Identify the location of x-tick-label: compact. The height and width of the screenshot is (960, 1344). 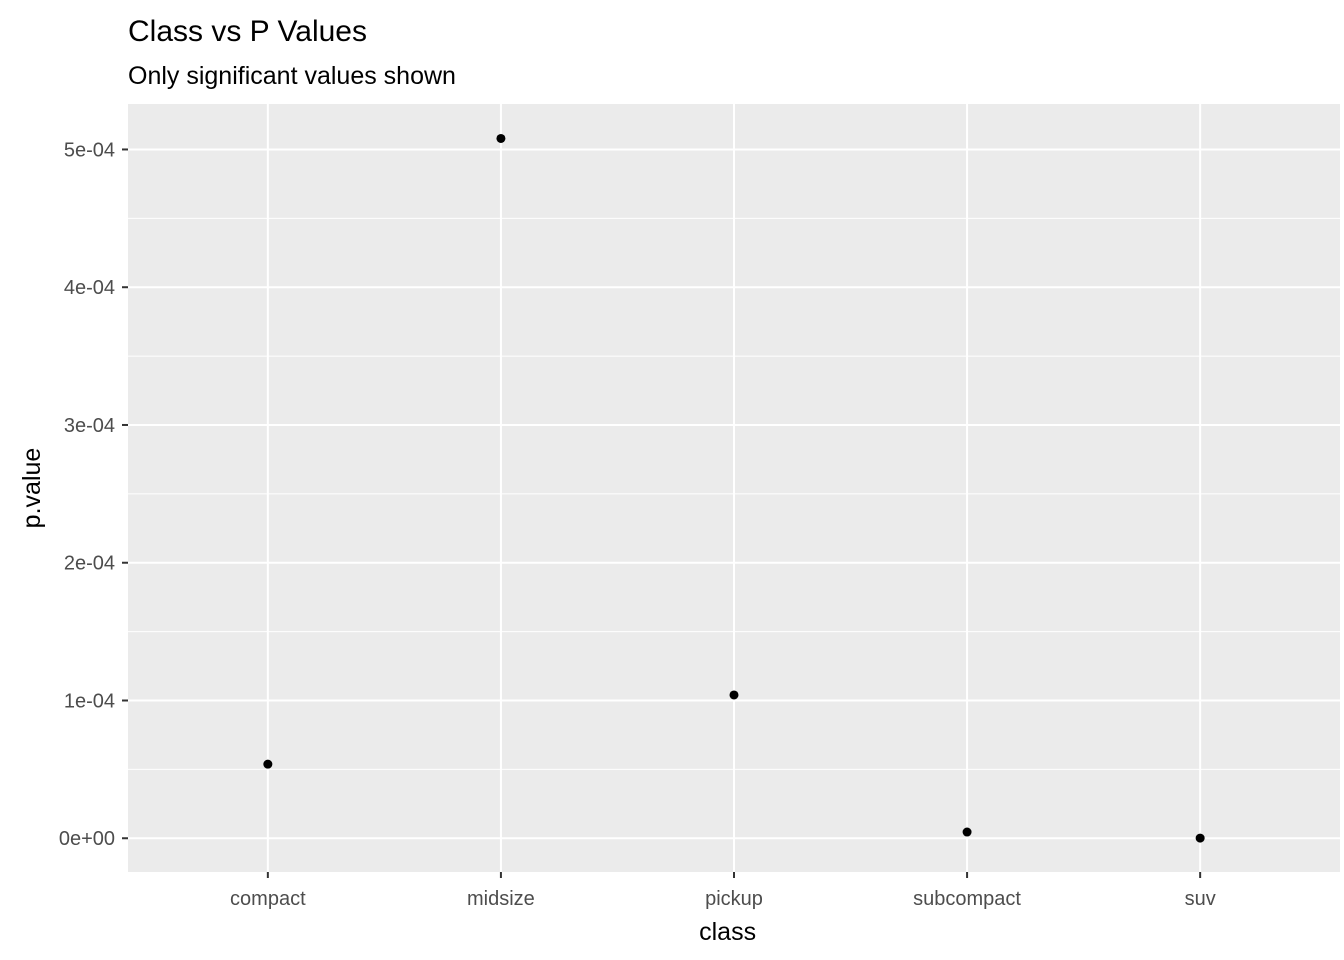
(268, 899).